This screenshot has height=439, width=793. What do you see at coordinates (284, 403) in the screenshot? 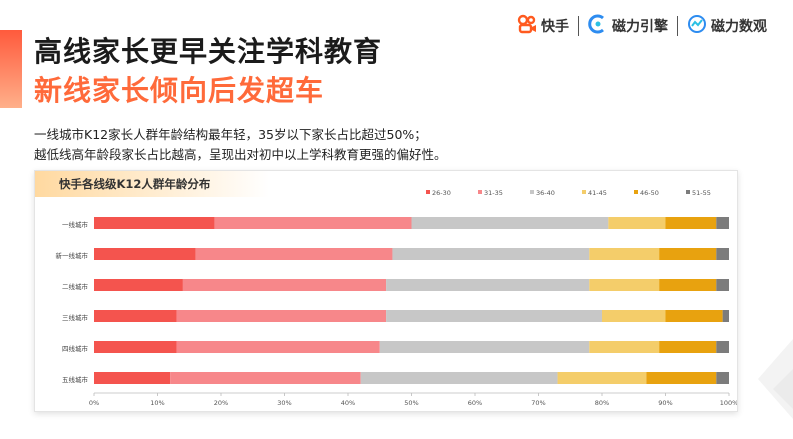
I see `x-tick-label: 30%` at bounding box center [284, 403].